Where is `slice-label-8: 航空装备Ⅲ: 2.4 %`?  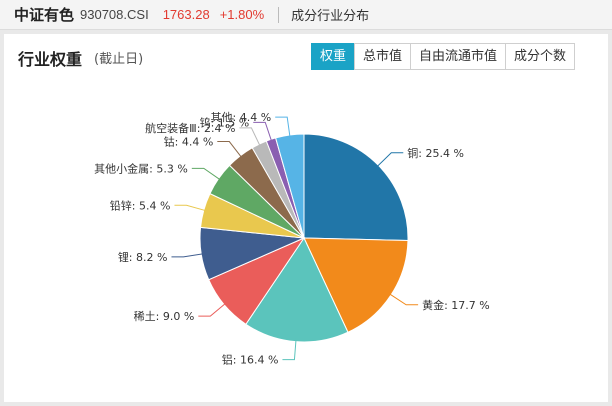 slice-label-8: 航空装备Ⅲ: 2.4 % is located at coordinates (190, 128).